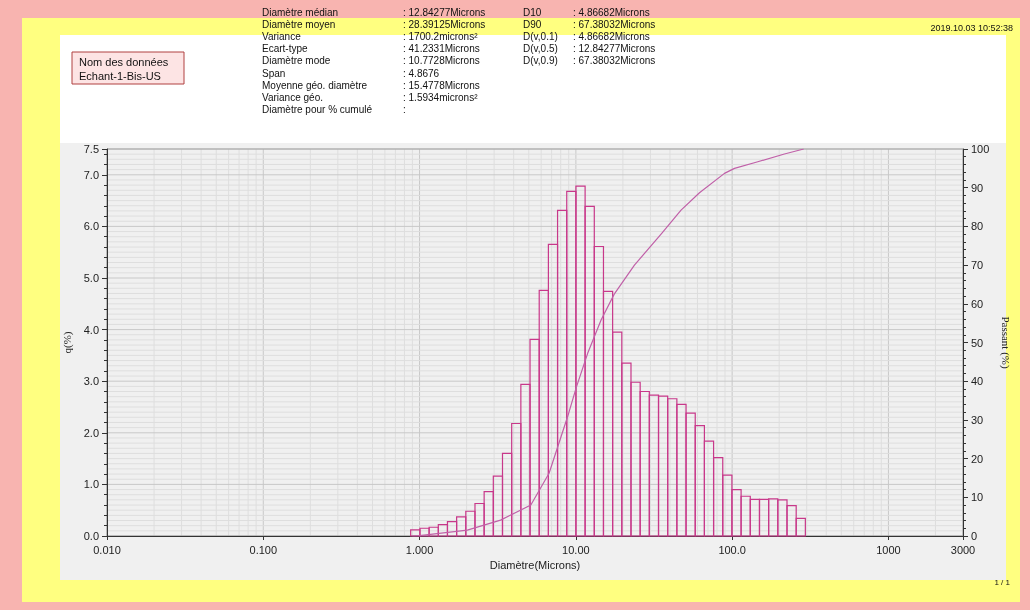  What do you see at coordinates (535, 565) in the screenshot?
I see `x-axis-title: Diamètre(Microns)` at bounding box center [535, 565].